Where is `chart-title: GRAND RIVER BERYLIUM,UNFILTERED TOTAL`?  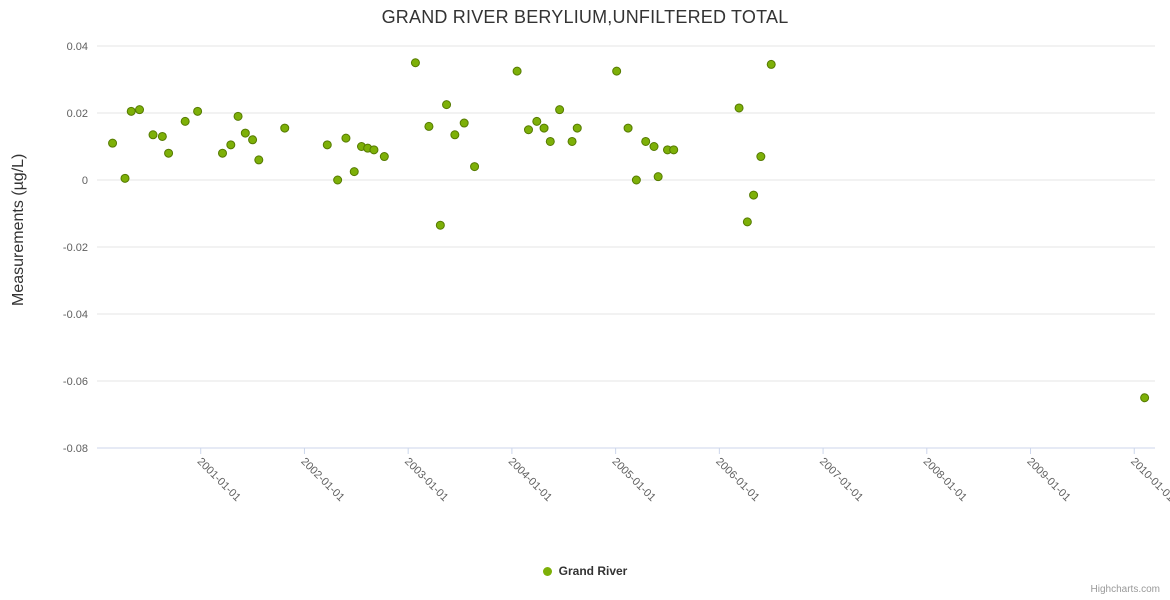 chart-title: GRAND RIVER BERYLIUM,UNFILTERED TOTAL is located at coordinates (585, 17).